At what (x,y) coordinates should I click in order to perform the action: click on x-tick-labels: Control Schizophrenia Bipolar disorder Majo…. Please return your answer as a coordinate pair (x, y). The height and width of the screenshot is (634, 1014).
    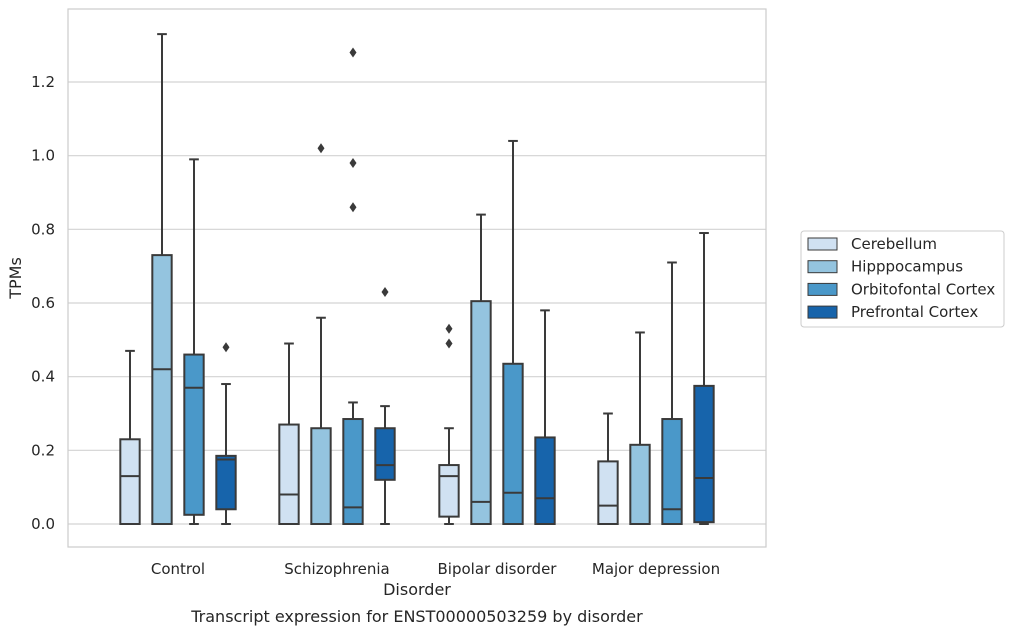
    Looking at the image, I should click on (435, 569).